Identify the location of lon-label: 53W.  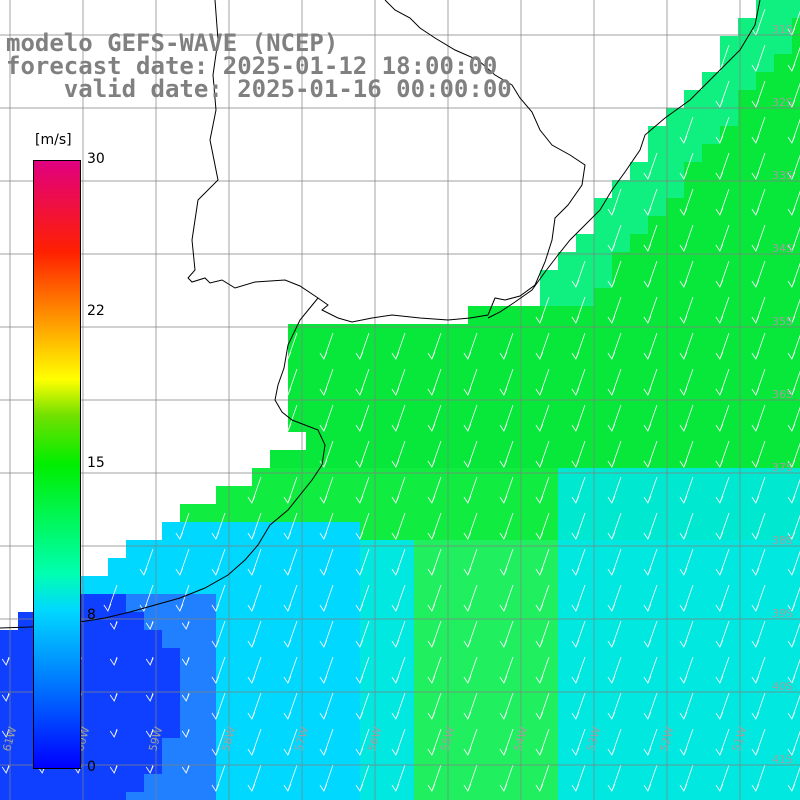
(593, 739).